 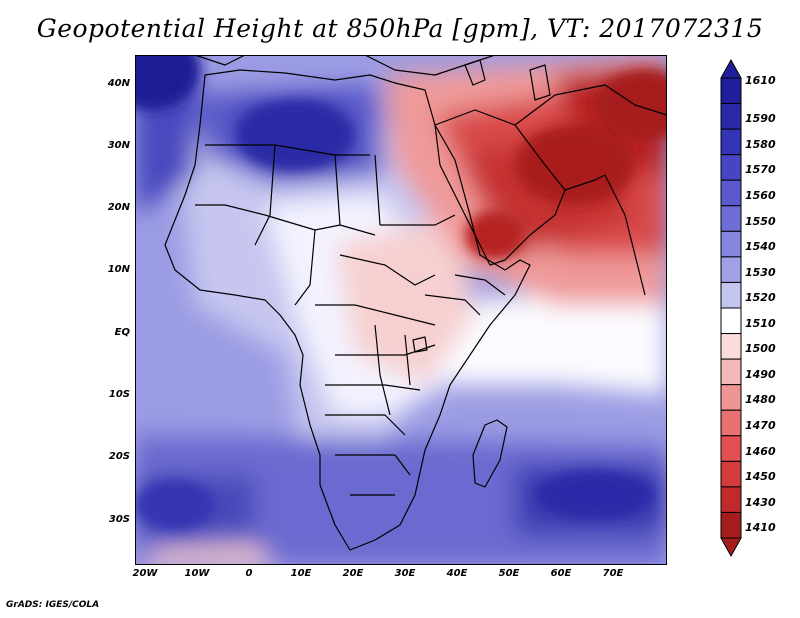 What do you see at coordinates (119, 456) in the screenshot?
I see `lat-label-20s: 20S` at bounding box center [119, 456].